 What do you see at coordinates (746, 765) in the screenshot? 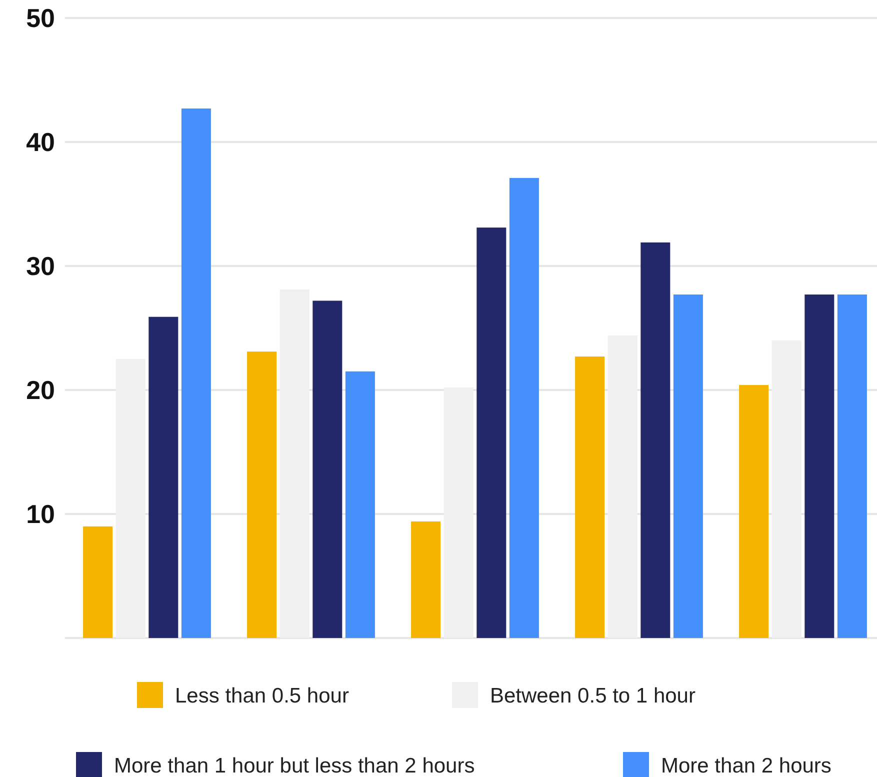
I see `legend-label: More than 2 hours` at bounding box center [746, 765].